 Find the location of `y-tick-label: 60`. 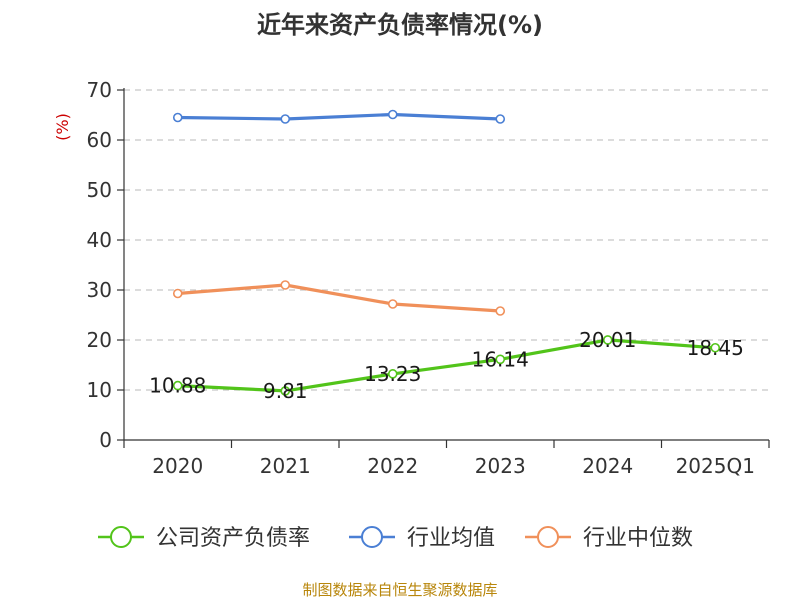

y-tick-label: 60 is located at coordinates (99, 140).